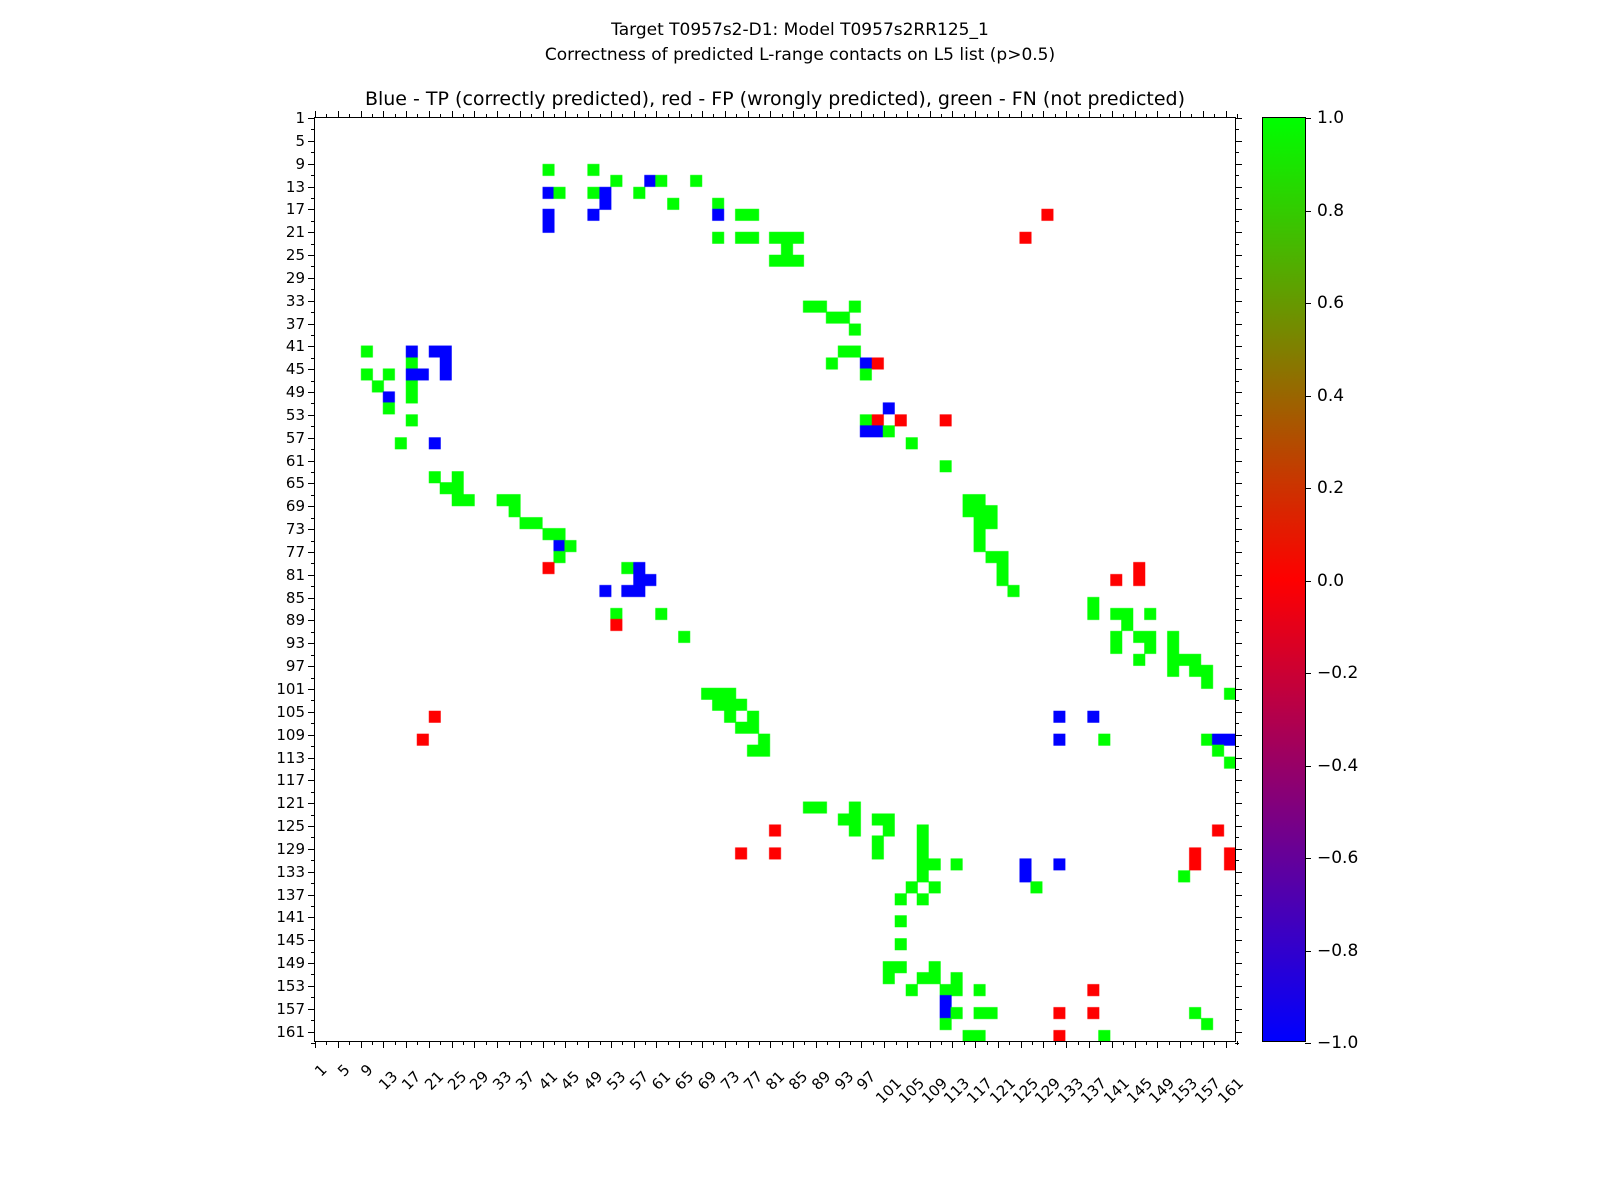  Describe the element at coordinates (1338, 1043) in the screenshot. I see `colorbar-tick-label: −1.0` at that location.